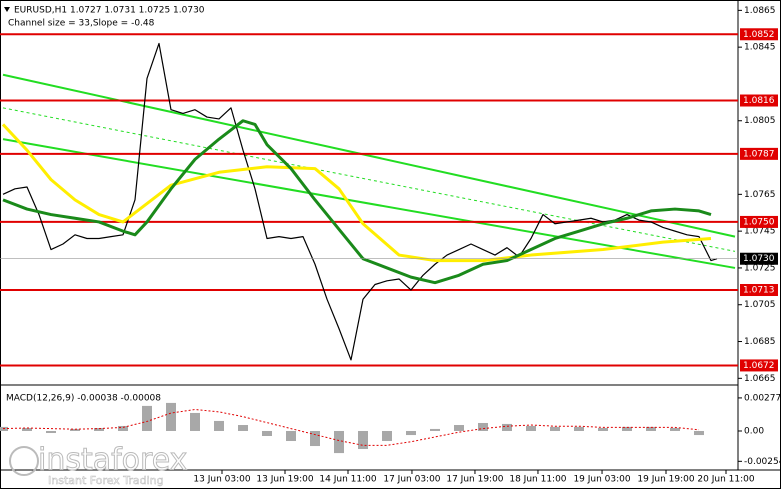 The width and height of the screenshot is (781, 489). Describe the element at coordinates (7, 9) in the screenshot. I see `title-arrow` at that location.